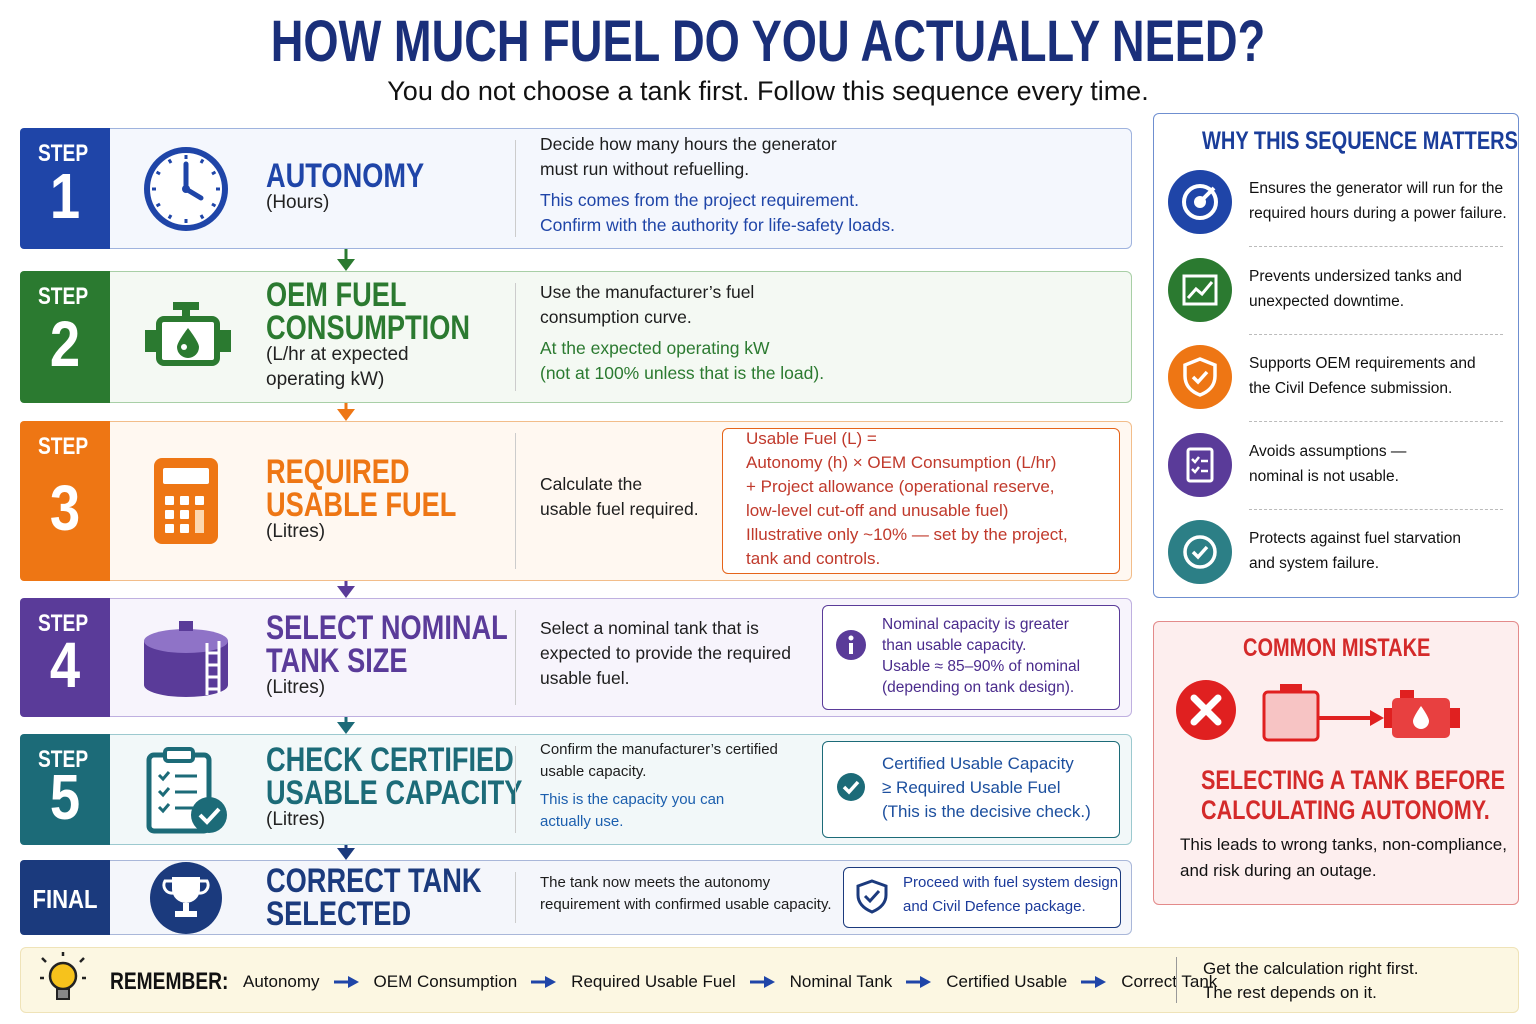  What do you see at coordinates (65, 195) in the screenshot?
I see `step-number: 1` at bounding box center [65, 195].